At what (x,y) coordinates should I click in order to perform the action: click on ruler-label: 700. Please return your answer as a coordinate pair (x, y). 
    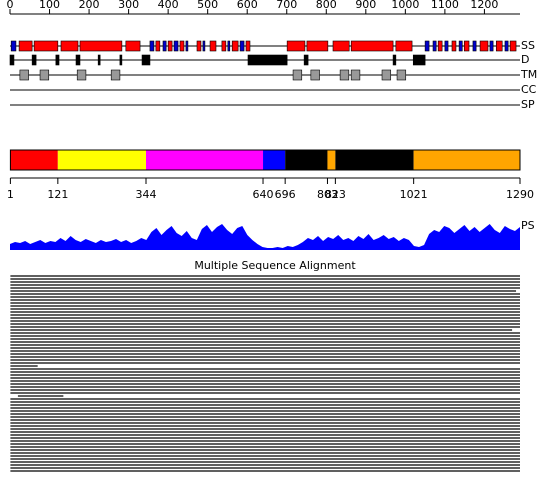
    Looking at the image, I should click on (286, 5).